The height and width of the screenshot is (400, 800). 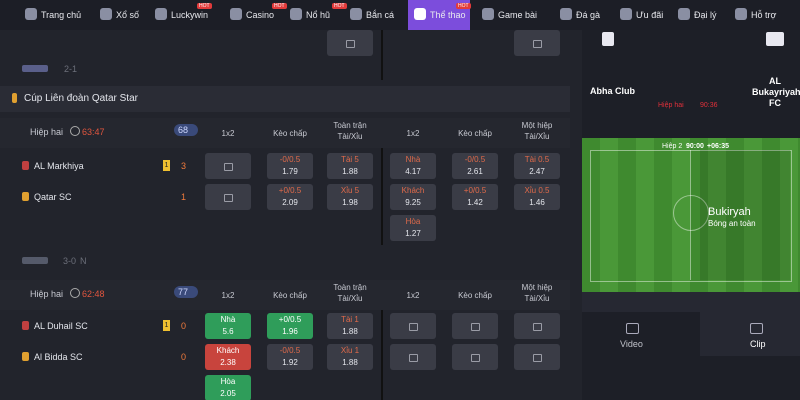 What do you see at coordinates (518, 15) in the screenshot?
I see `nav-item: Game bài` at bounding box center [518, 15].